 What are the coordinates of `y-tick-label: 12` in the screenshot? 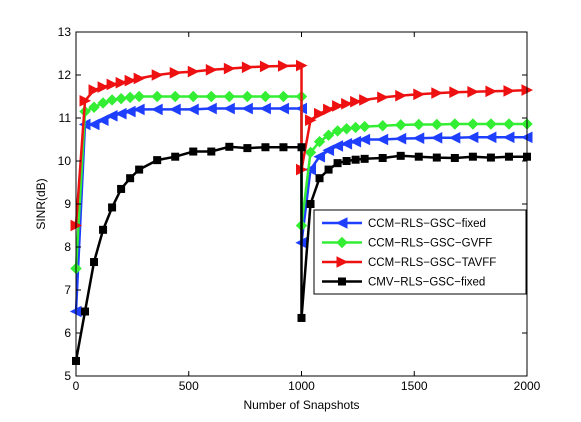 It's located at (65, 75).